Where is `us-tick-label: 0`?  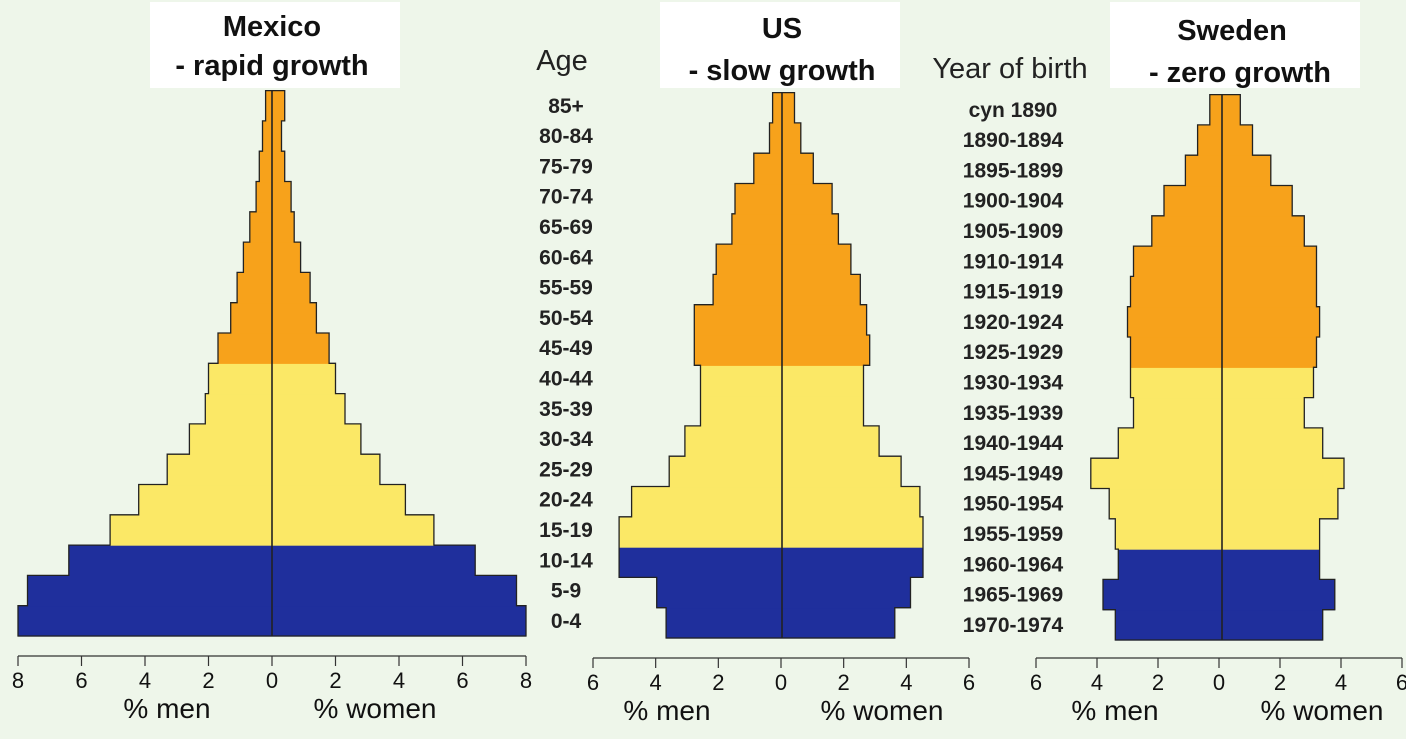
us-tick-label: 0 is located at coordinates (781, 682).